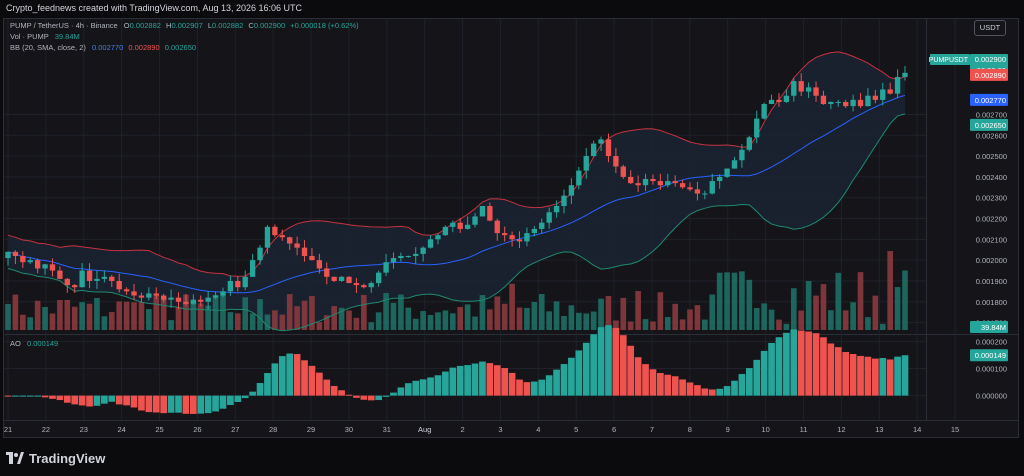 The image size is (1024, 476). I want to click on currency-button: USDT, so click(990, 28).